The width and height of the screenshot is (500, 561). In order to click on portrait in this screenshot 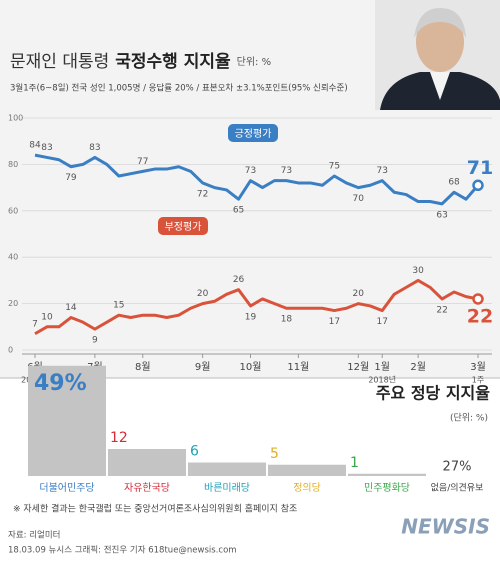, I will do `click(437, 55)`.